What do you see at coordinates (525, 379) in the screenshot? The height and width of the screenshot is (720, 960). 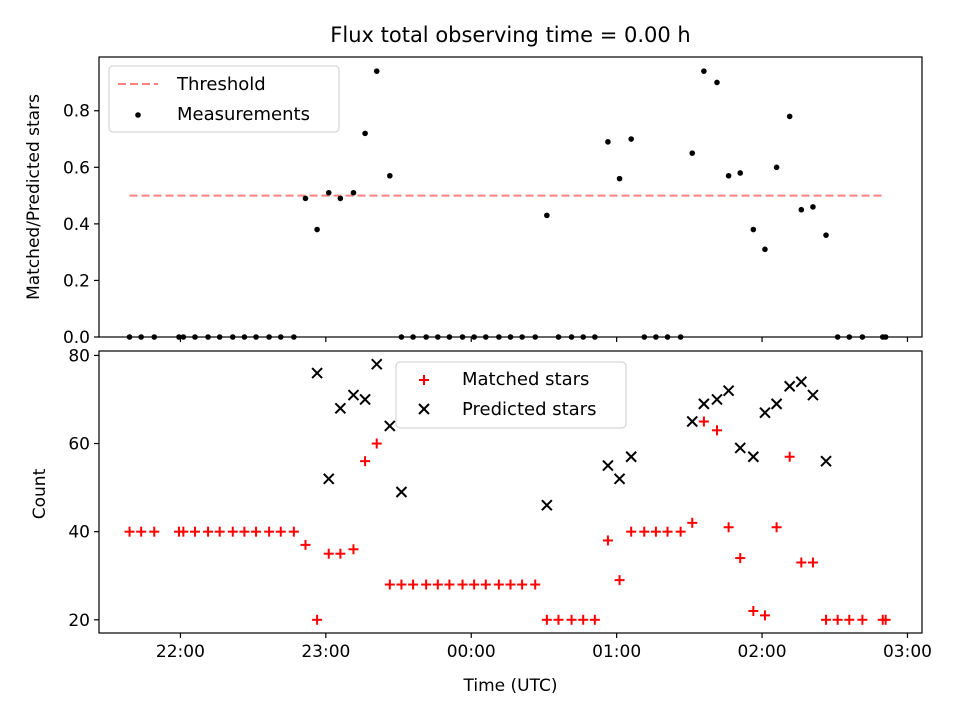 I see `legend-matched-label: Matched stars` at bounding box center [525, 379].